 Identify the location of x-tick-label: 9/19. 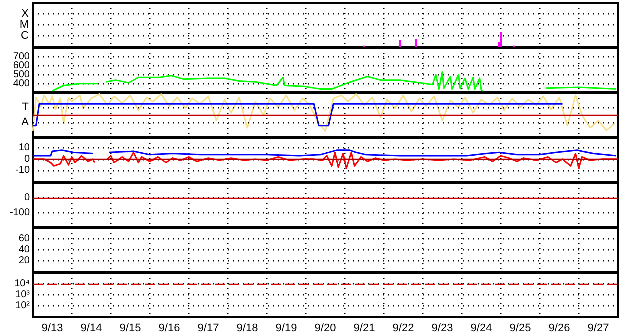
(287, 328).